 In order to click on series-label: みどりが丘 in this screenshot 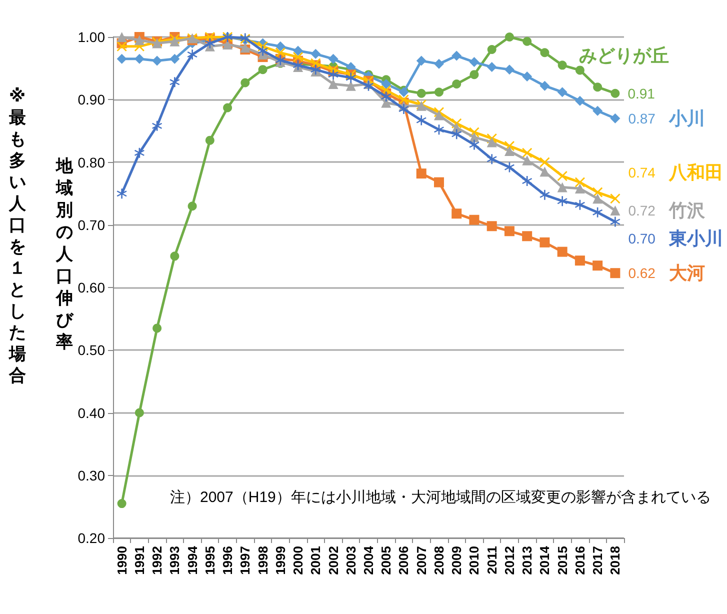, I will do `click(624, 55)`.